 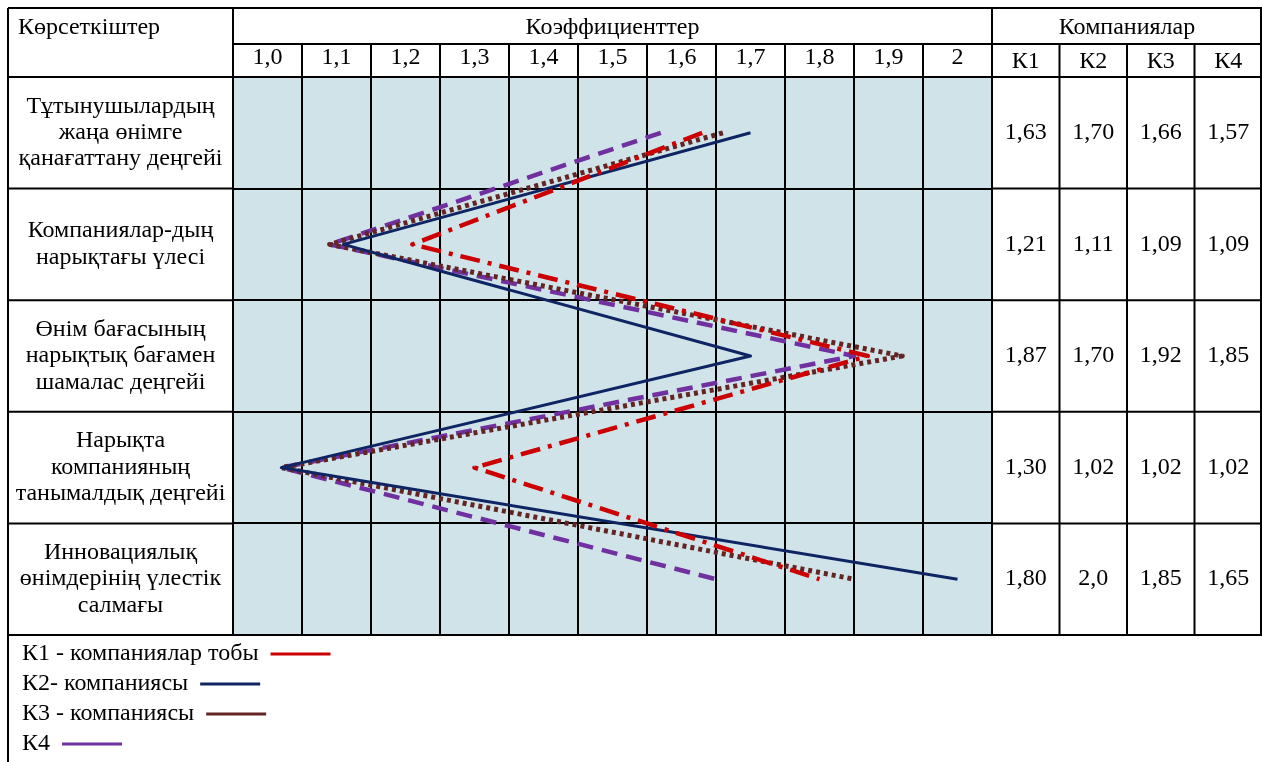 What do you see at coordinates (108, 712) in the screenshot?
I see `legend-label: К3 - компаниясы` at bounding box center [108, 712].